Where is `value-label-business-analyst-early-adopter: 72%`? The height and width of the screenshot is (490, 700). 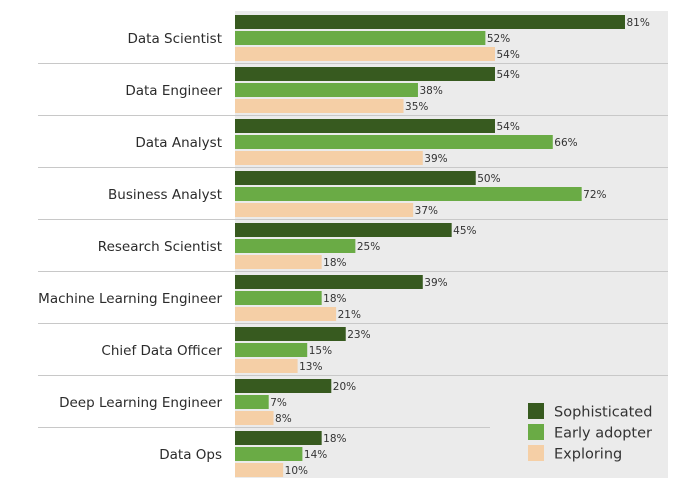
value-label-business-analyst-early-adopter: 72% is located at coordinates (594, 195).